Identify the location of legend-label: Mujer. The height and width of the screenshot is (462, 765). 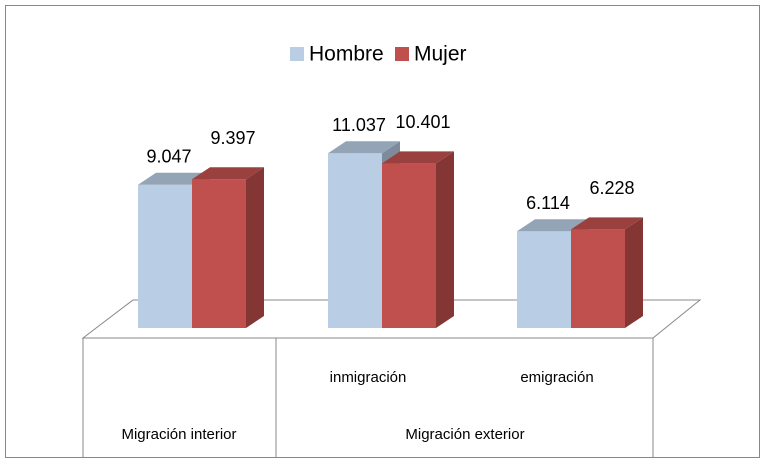
(440, 54).